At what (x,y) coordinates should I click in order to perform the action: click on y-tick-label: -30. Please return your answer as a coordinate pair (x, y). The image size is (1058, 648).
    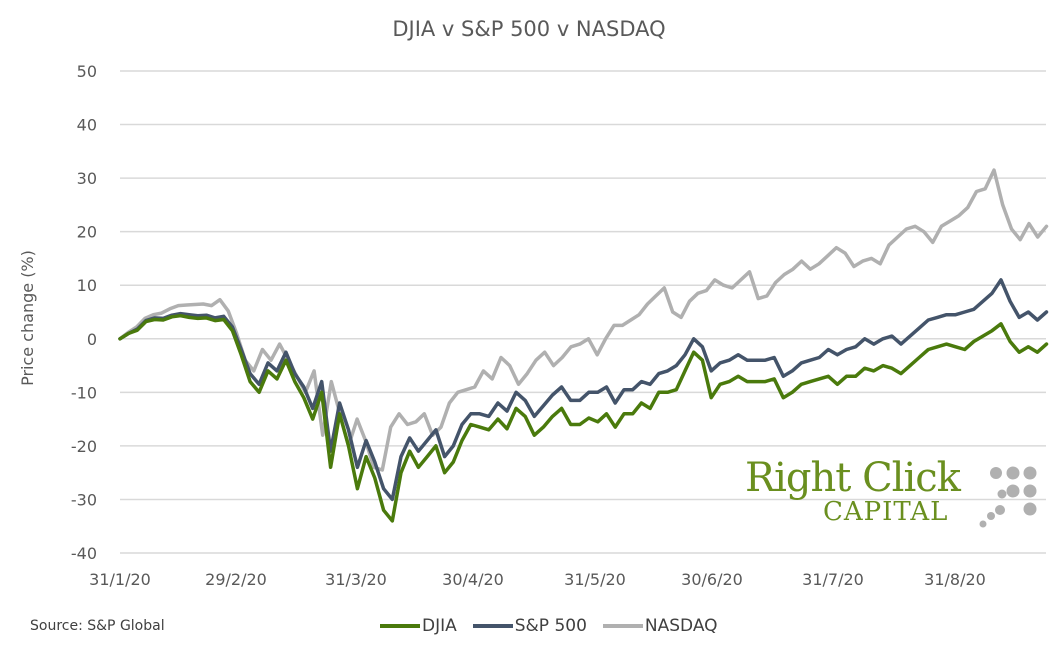
    Looking at the image, I should click on (84, 499).